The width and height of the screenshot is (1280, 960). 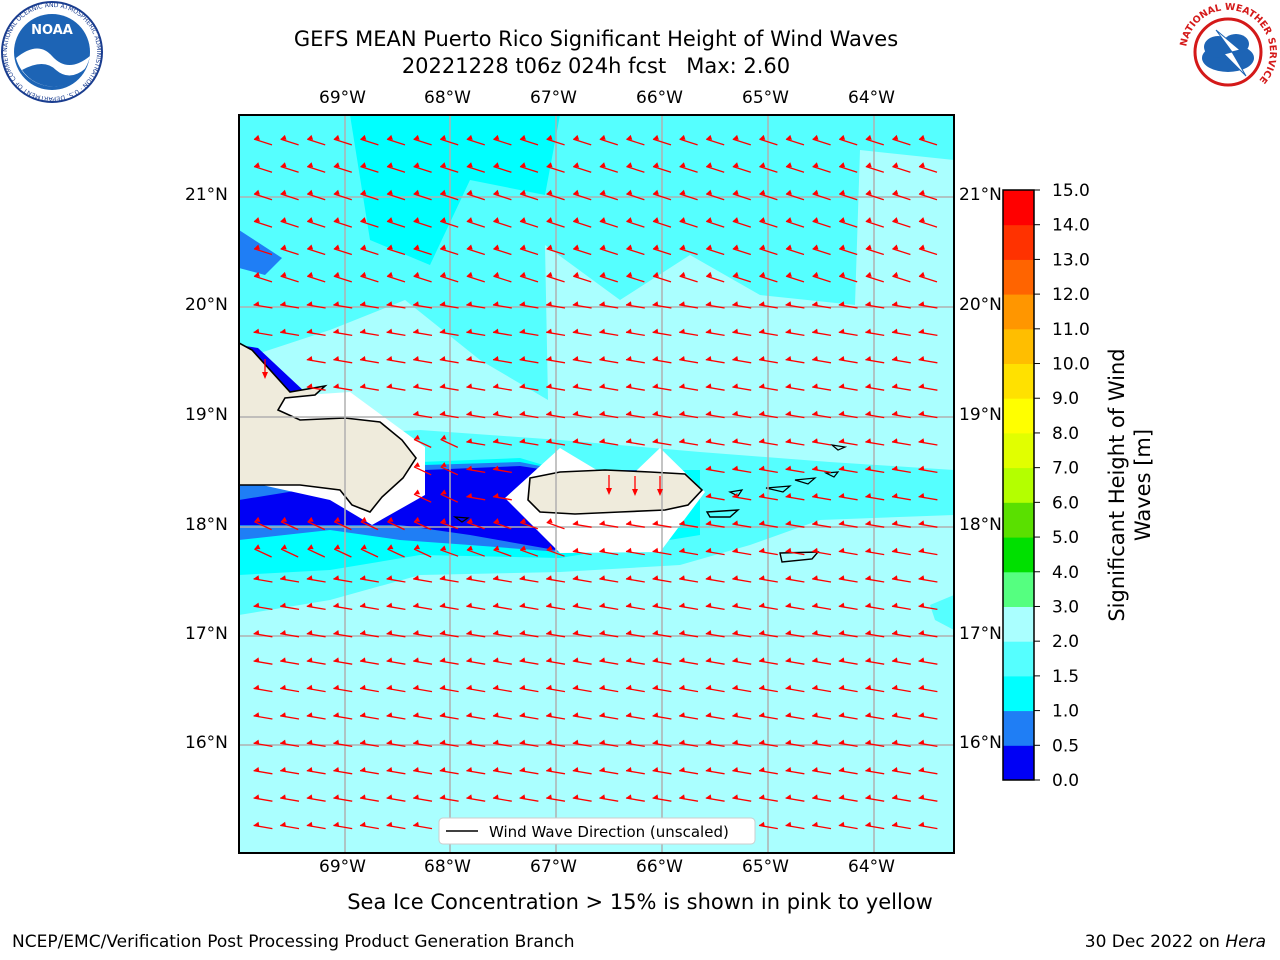 I want to click on noaa-logo-text: NOAA, so click(x=52, y=30).